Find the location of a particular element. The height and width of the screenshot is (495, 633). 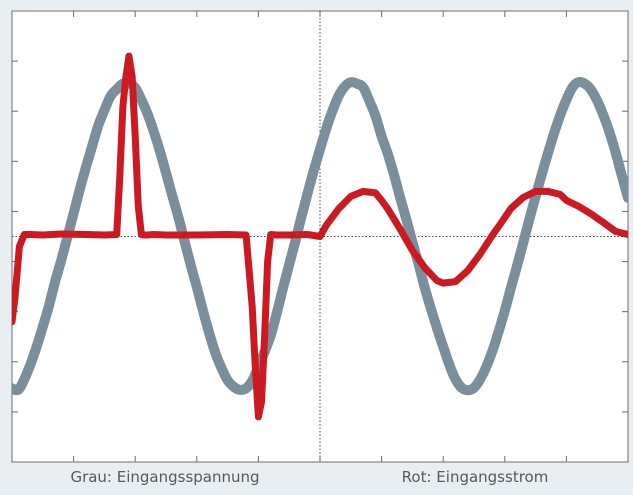

legend-current-label: Rot: Eingangsstrom is located at coordinates (475, 477).